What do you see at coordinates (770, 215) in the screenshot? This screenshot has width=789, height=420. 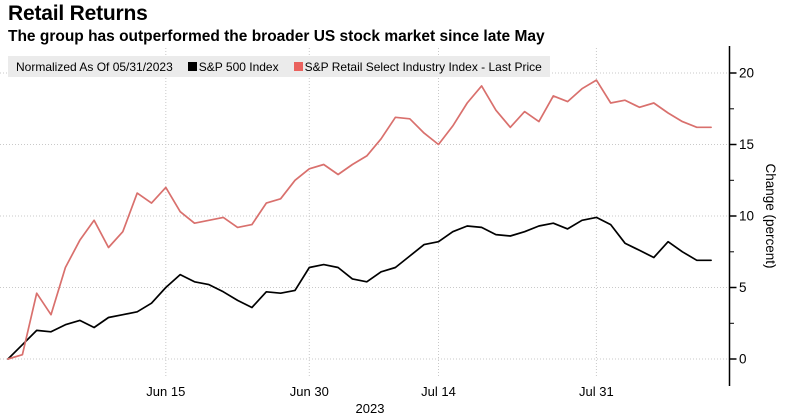 I see `y-axis-title: Change (percent)` at bounding box center [770, 215].